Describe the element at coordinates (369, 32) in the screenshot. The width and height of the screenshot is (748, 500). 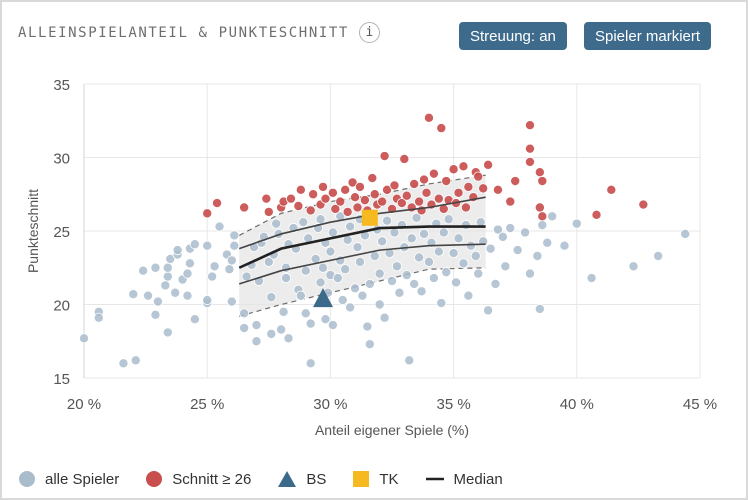
I see `info-icon: i` at that location.